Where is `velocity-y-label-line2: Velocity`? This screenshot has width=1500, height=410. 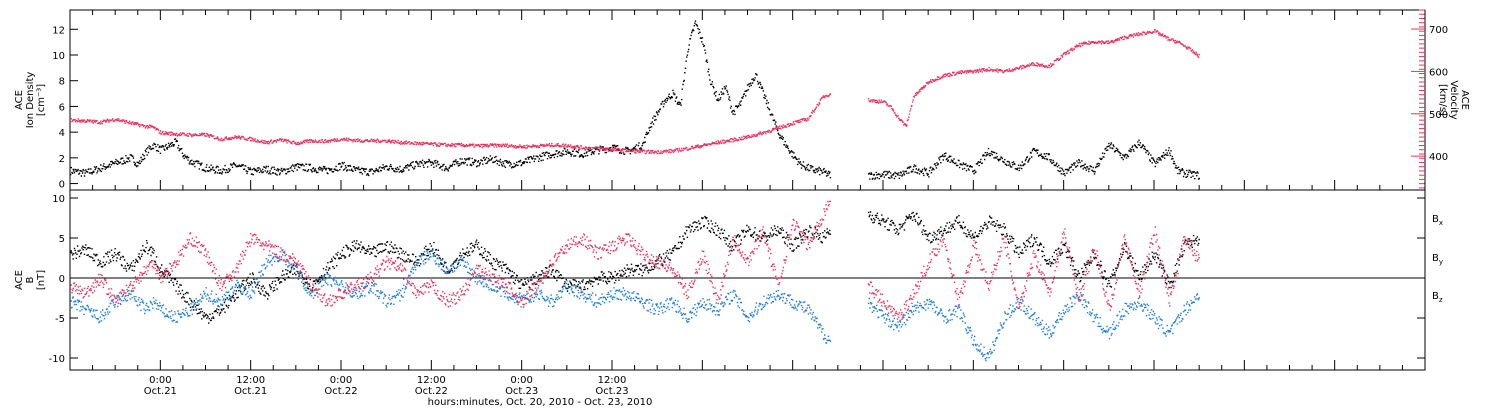
velocity-y-label-line2: Velocity is located at coordinates (1453, 99).